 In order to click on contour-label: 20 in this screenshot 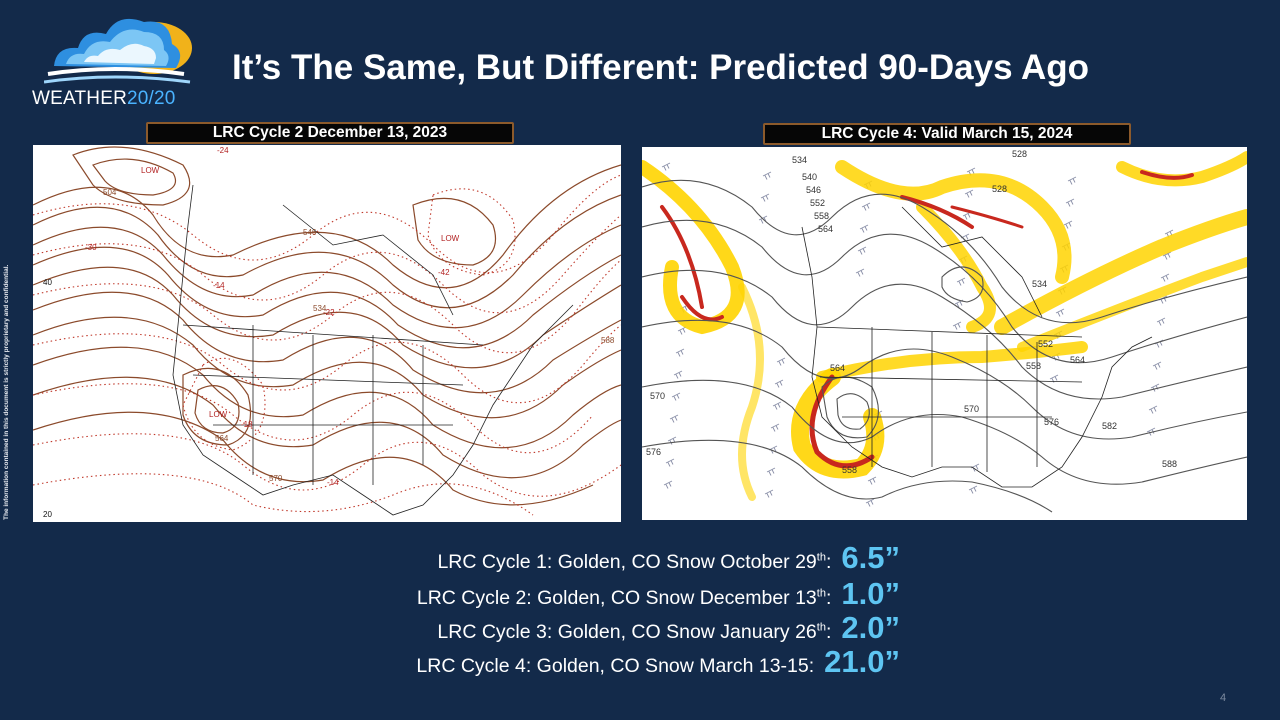, I will do `click(47, 514)`.